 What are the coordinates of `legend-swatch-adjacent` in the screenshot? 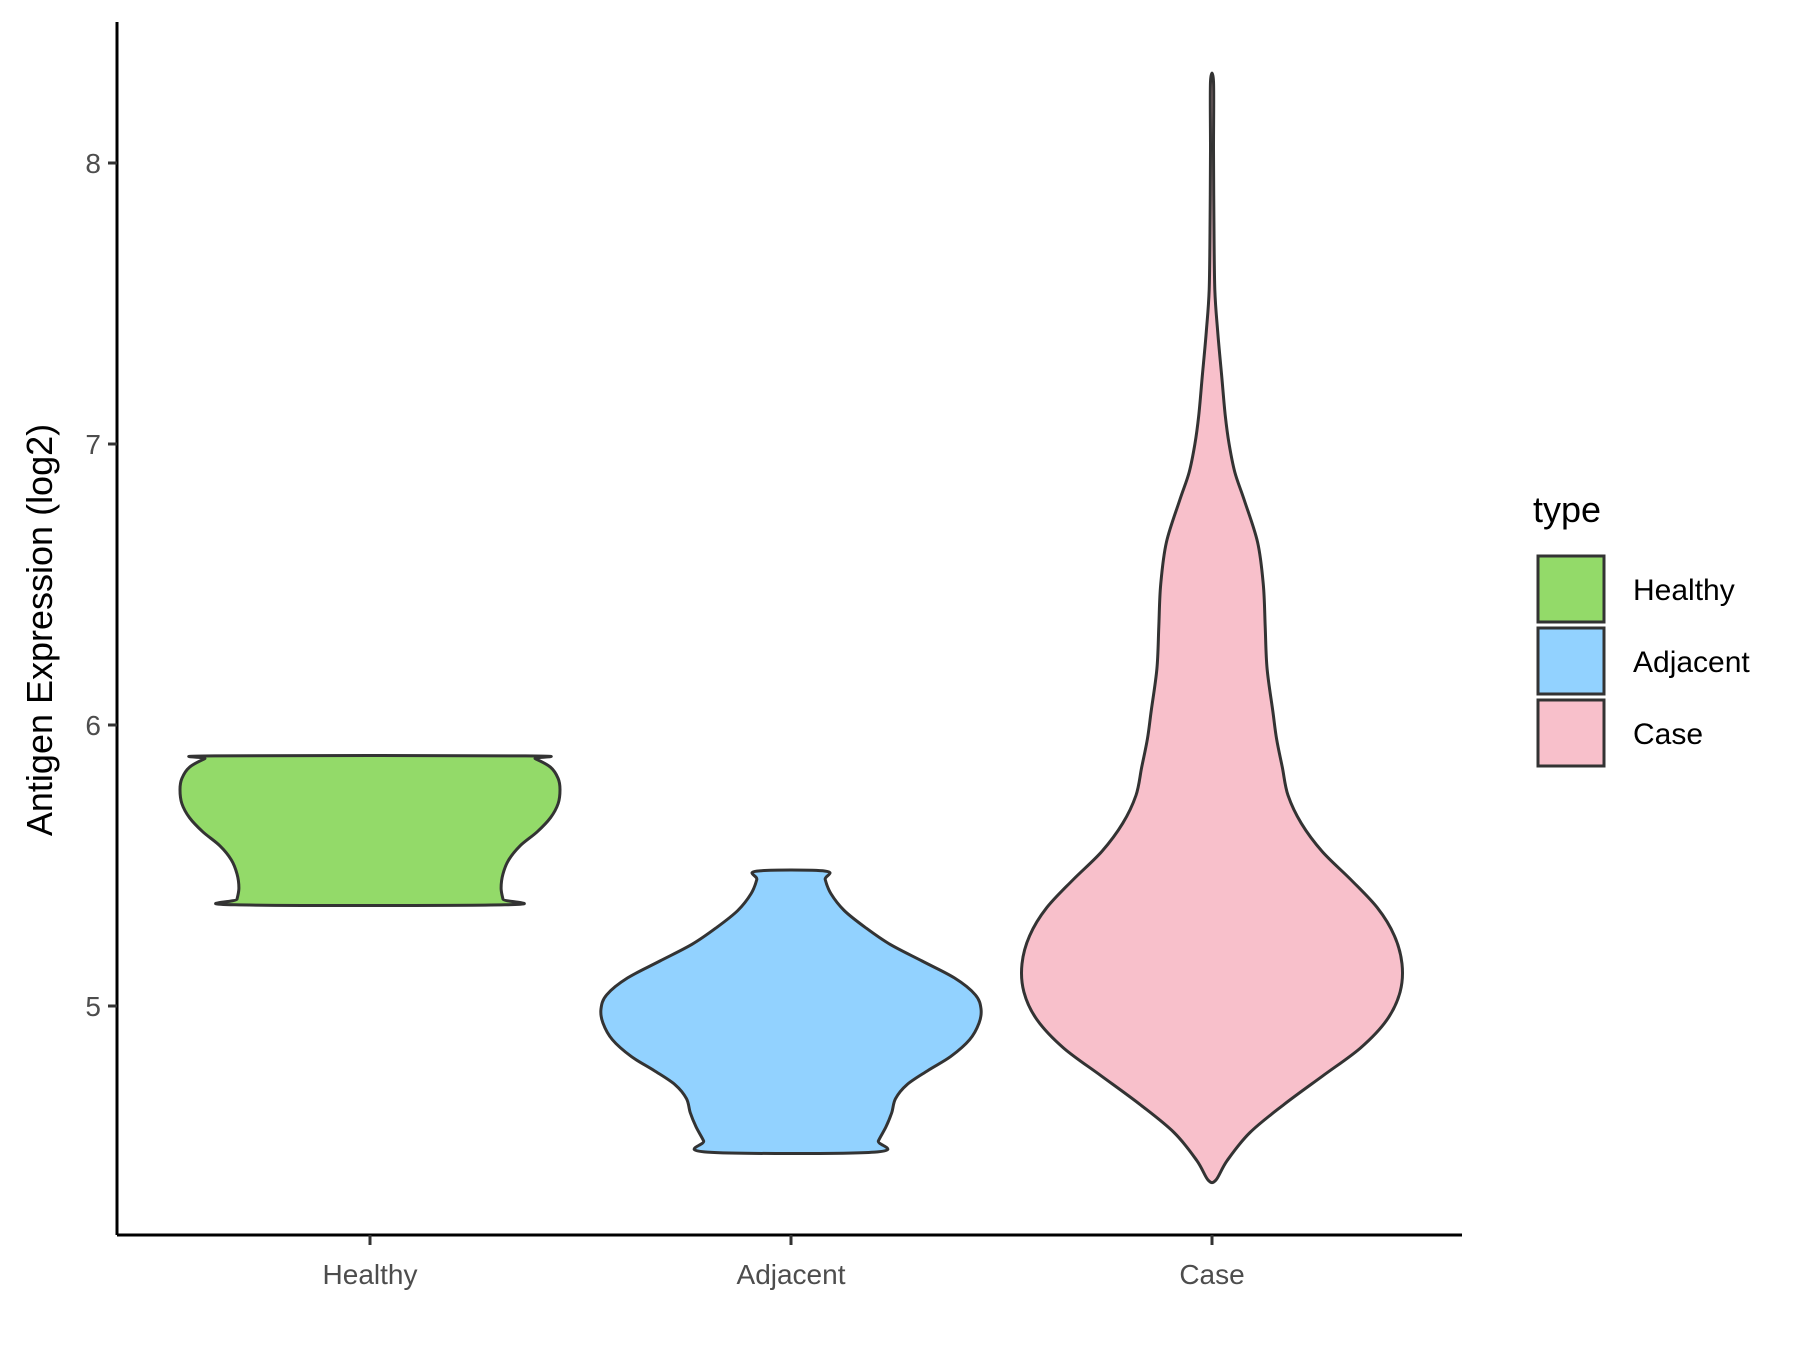 It's located at (1571, 661).